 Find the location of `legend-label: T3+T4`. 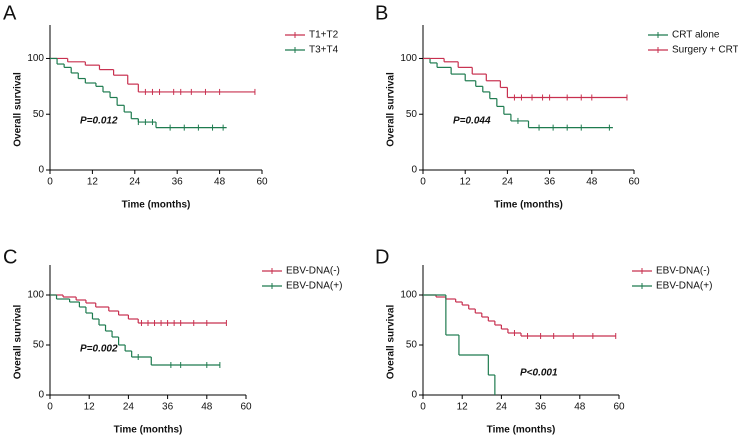

legend-label: T3+T4 is located at coordinates (324, 50).